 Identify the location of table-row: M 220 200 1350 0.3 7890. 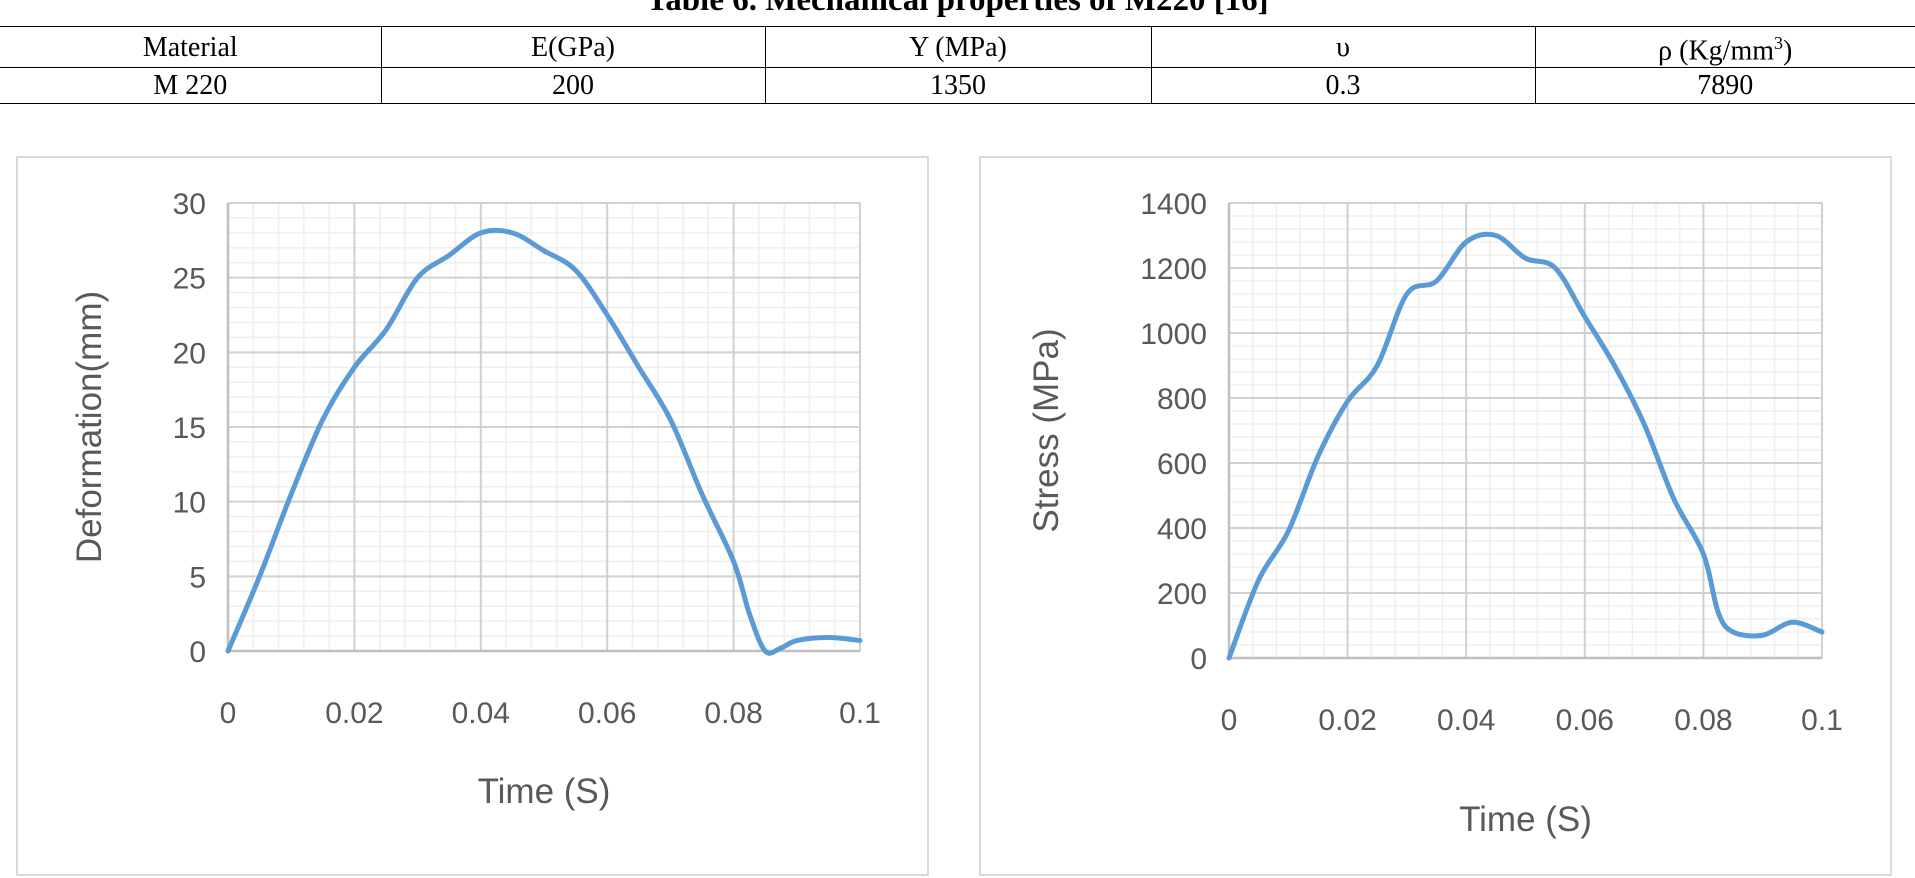
(957, 86).